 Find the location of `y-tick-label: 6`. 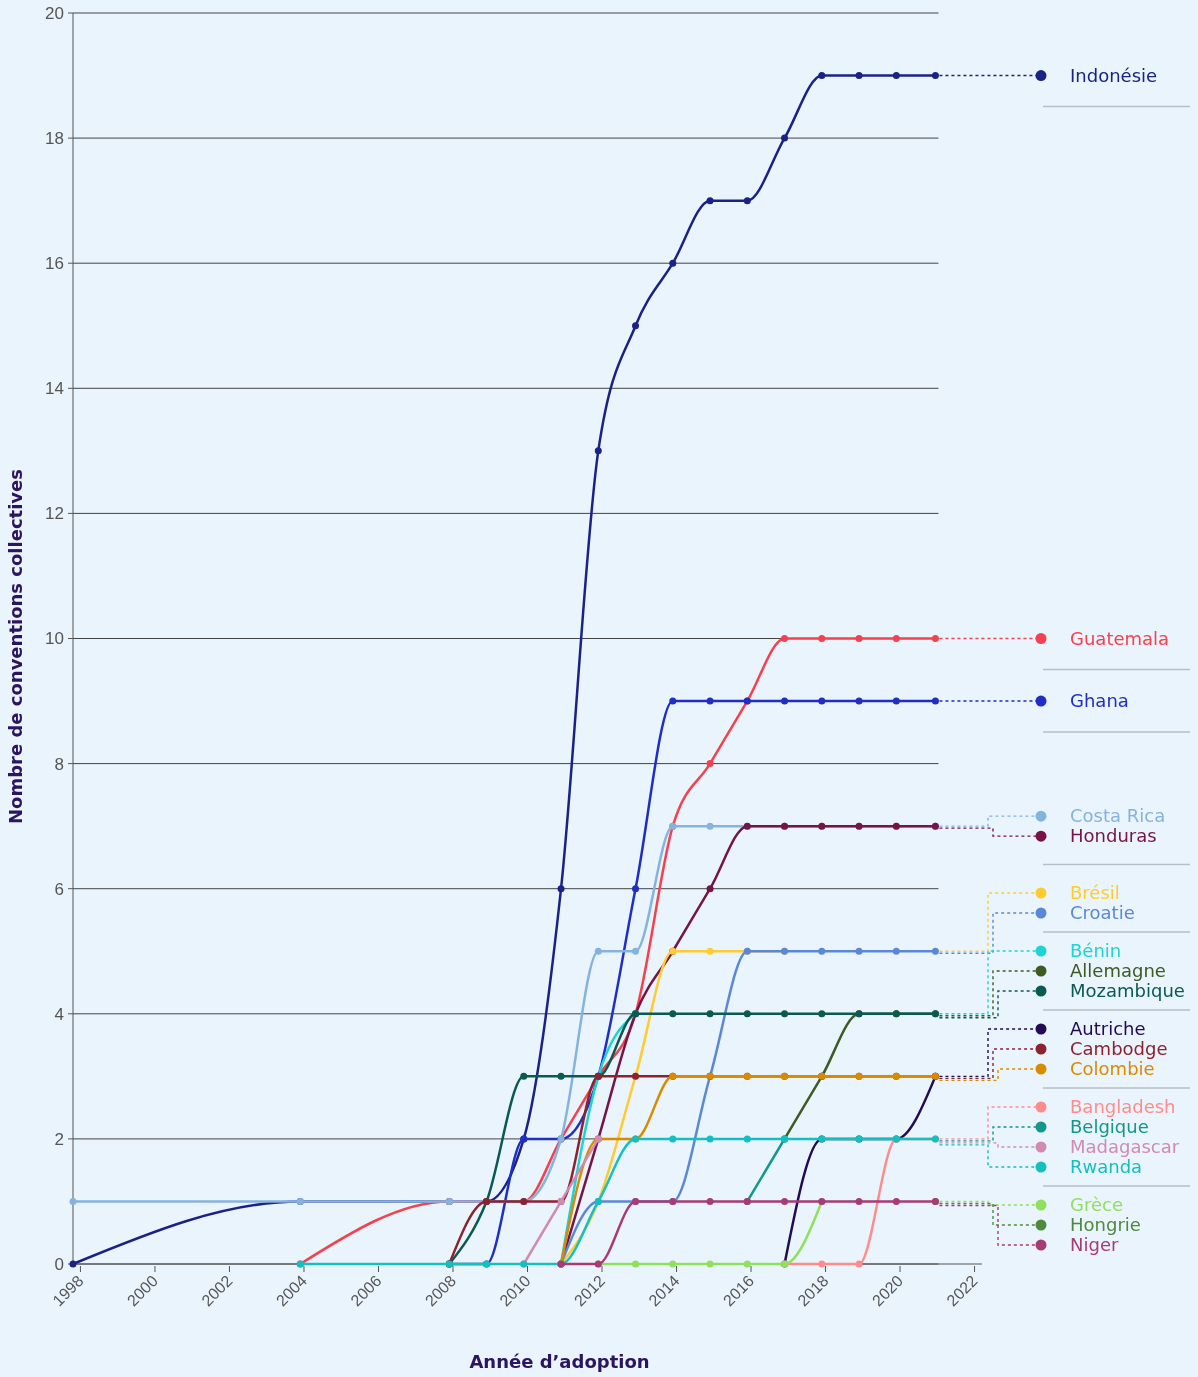

y-tick-label: 6 is located at coordinates (59, 889).